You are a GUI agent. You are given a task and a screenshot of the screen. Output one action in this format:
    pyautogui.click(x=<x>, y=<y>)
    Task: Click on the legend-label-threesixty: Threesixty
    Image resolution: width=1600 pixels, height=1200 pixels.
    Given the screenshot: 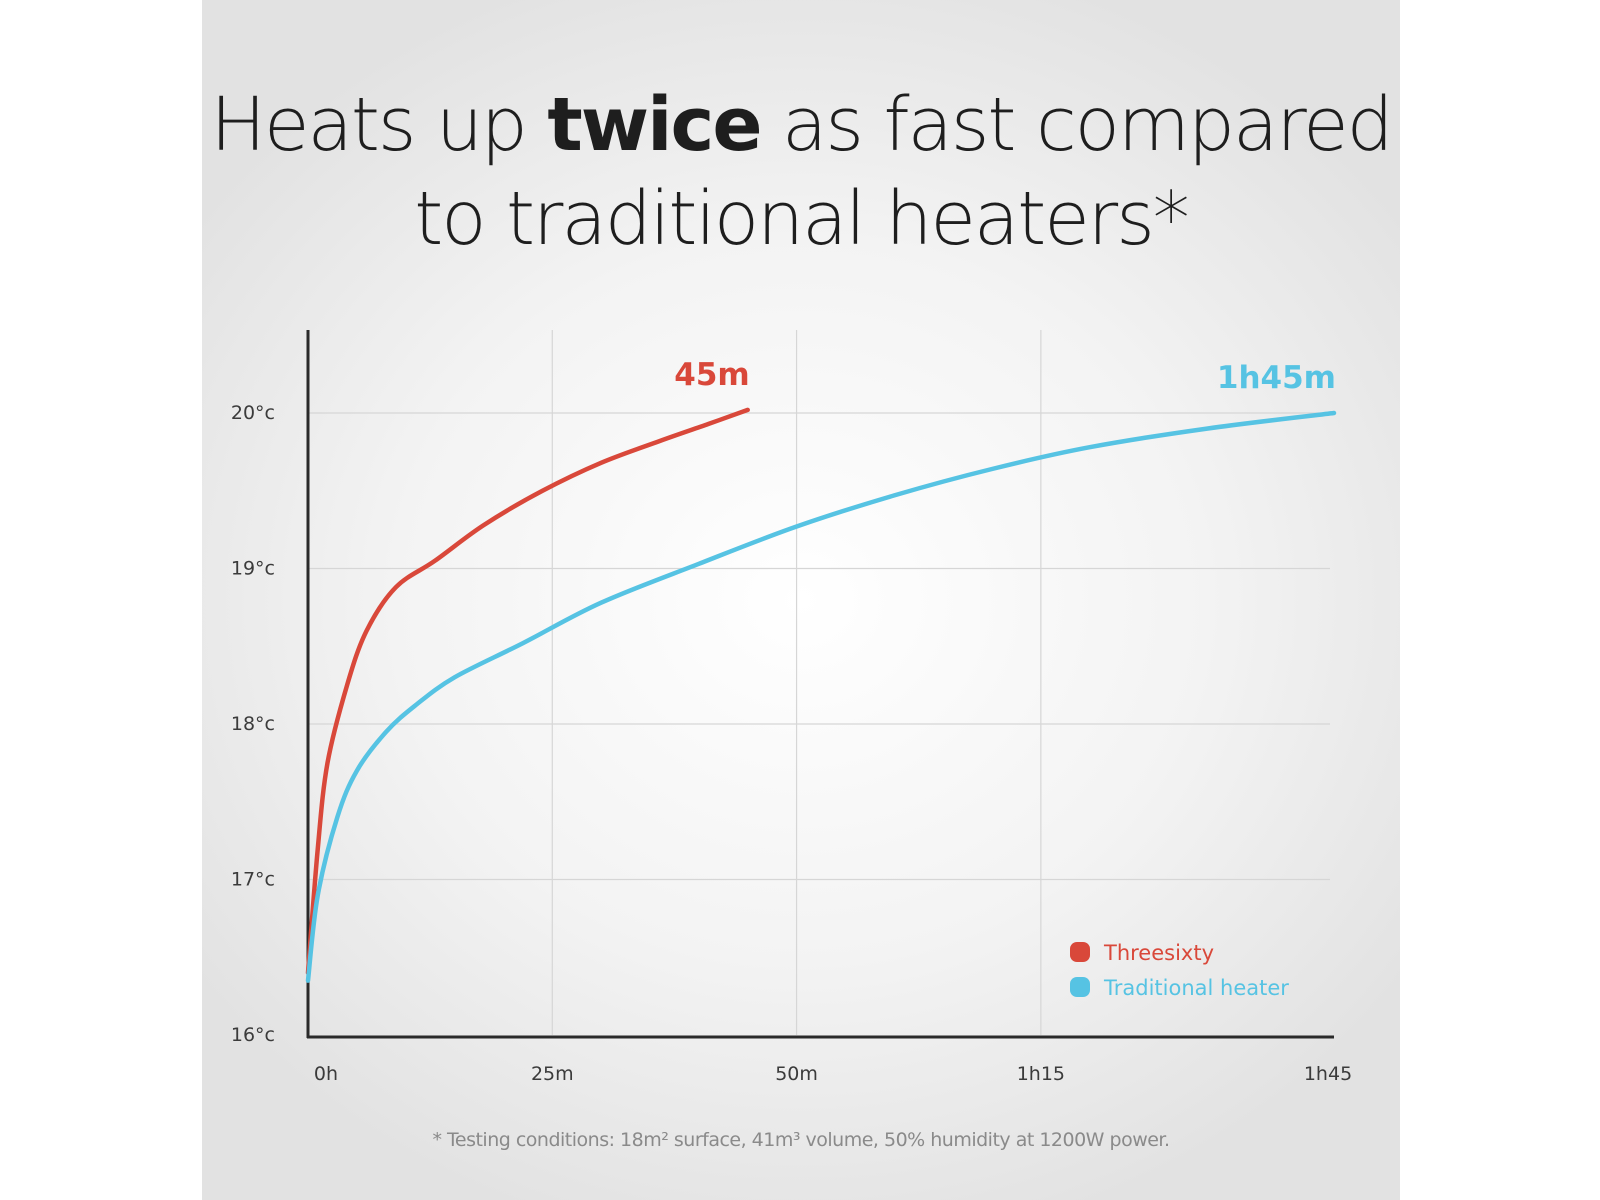 What is the action you would take?
    pyautogui.click(x=1158, y=953)
    